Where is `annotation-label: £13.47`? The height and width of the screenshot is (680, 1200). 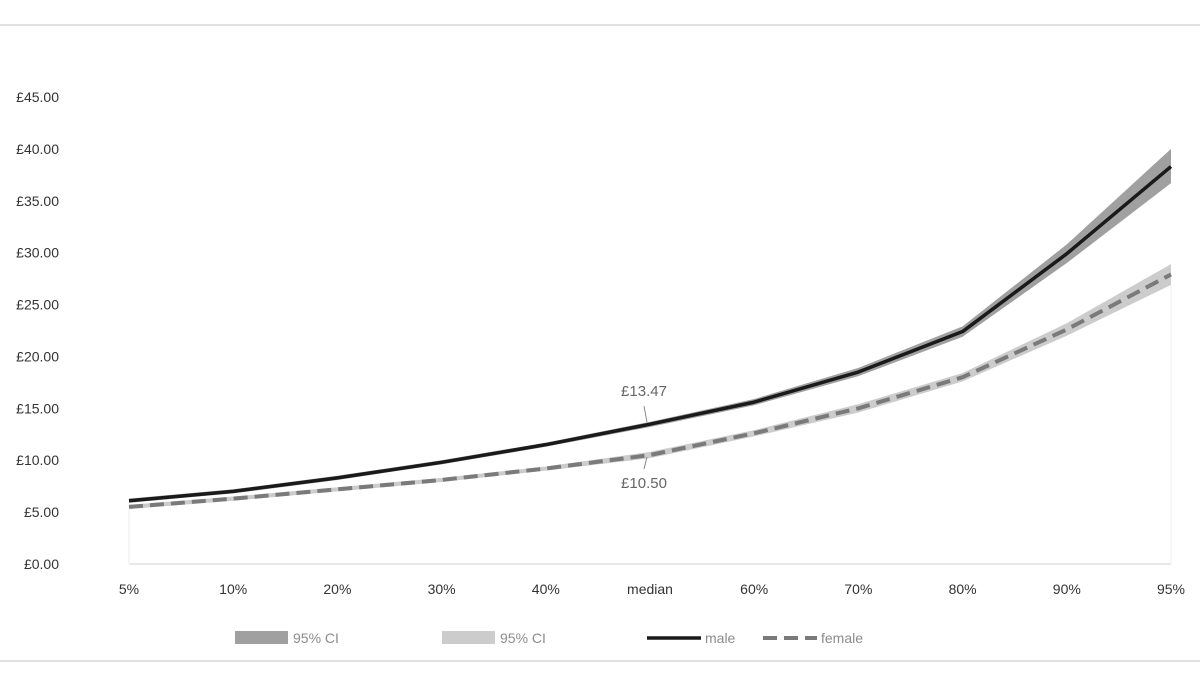 annotation-label: £13.47 is located at coordinates (644, 391).